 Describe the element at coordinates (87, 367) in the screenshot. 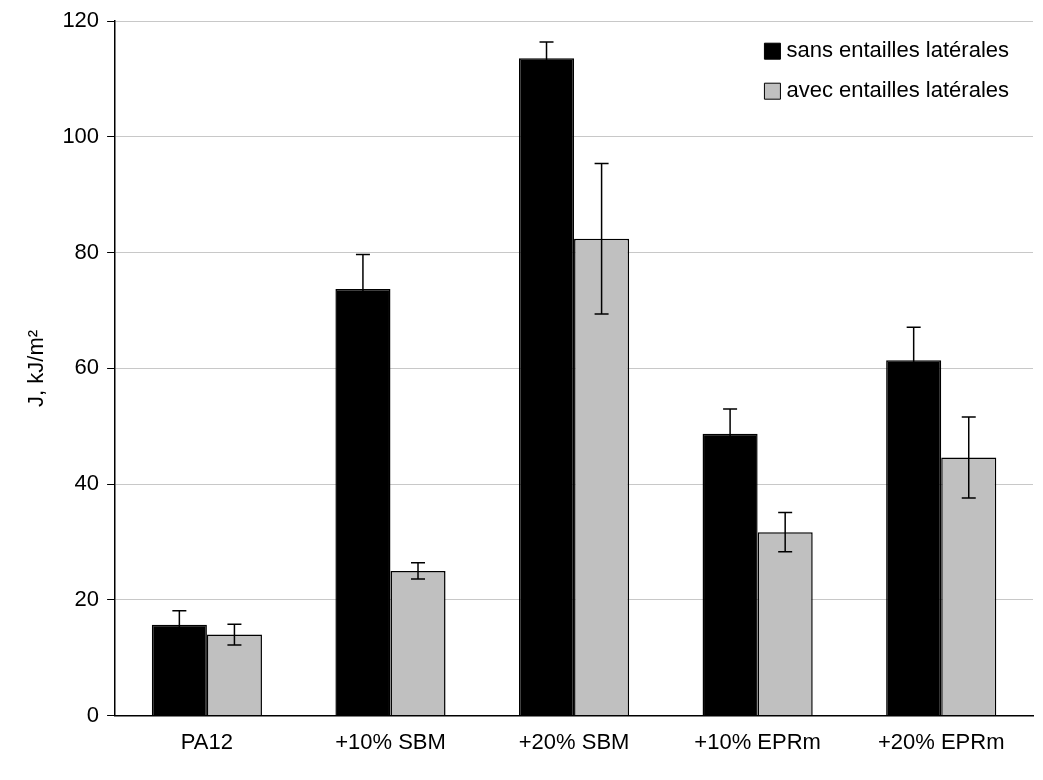

I see `y-tick-label: 60` at that location.